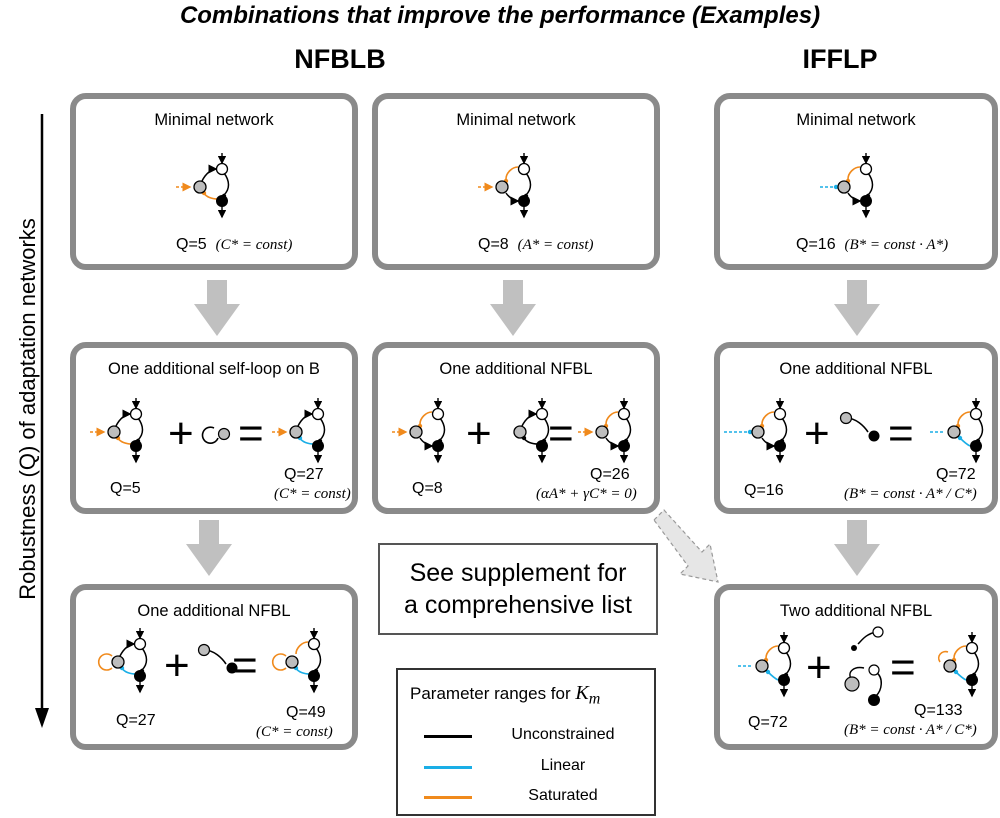 Image resolution: width=1000 pixels, height=818 pixels. I want to click on panel-nfblb-minimal: Minimal network Q=5 (C* = const), so click(214, 181).